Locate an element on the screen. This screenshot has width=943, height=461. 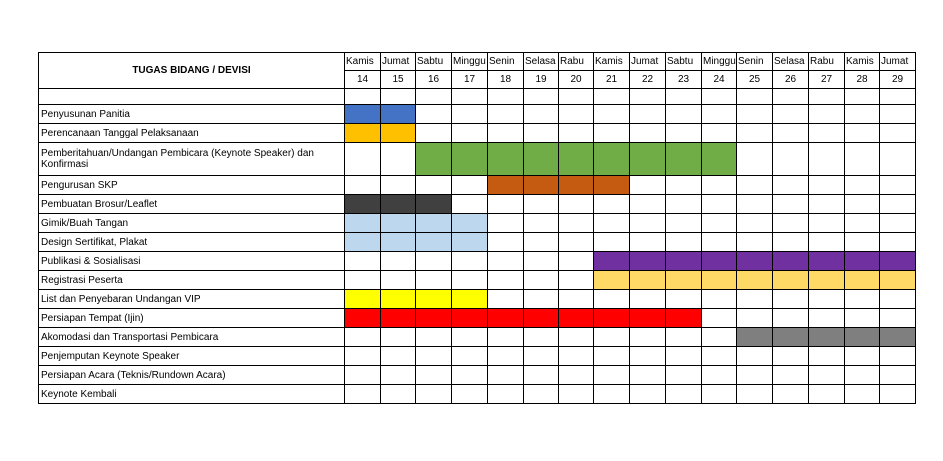
task-row: Persiapan Tempat (Ijin) is located at coordinates (477, 318).